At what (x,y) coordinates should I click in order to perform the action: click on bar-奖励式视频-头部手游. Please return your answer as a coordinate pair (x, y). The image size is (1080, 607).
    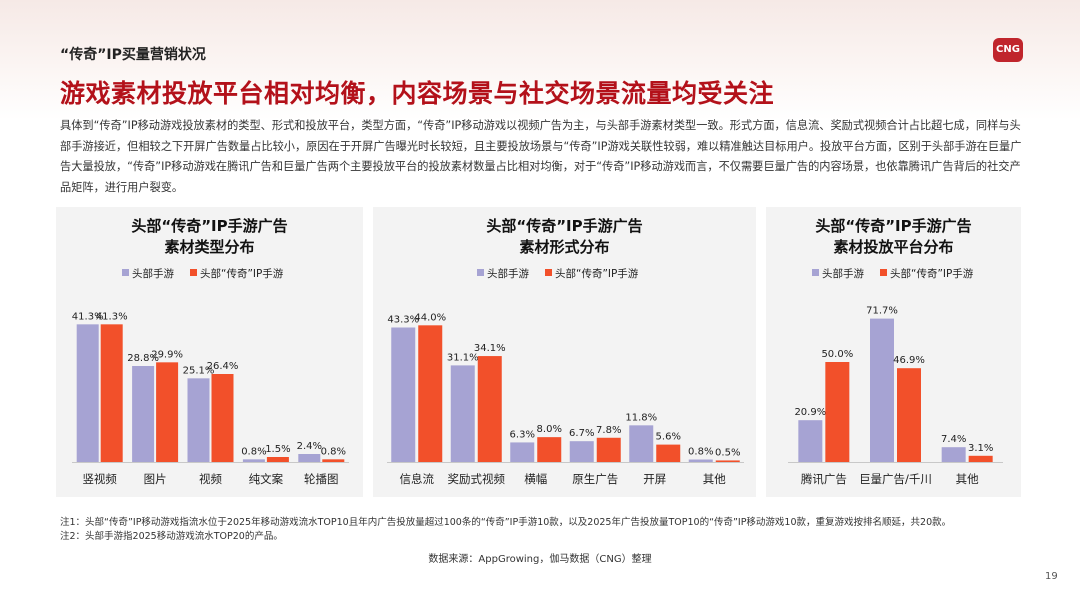
    Looking at the image, I should click on (462, 413).